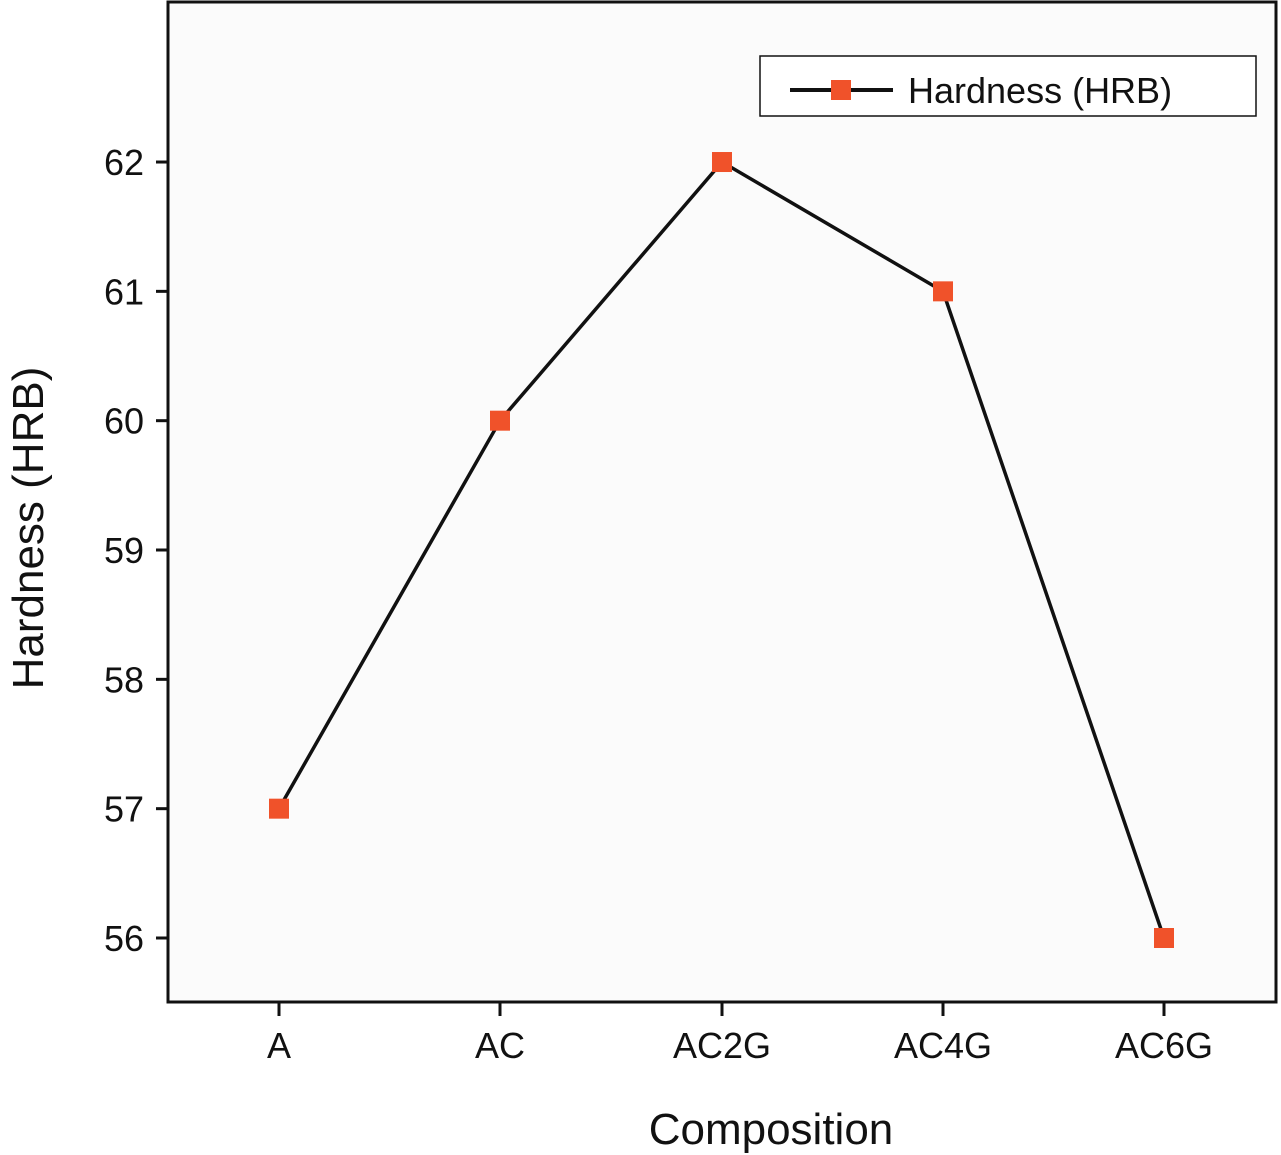 Image resolution: width=1281 pixels, height=1155 pixels. I want to click on y-tick-label: 59, so click(124, 550).